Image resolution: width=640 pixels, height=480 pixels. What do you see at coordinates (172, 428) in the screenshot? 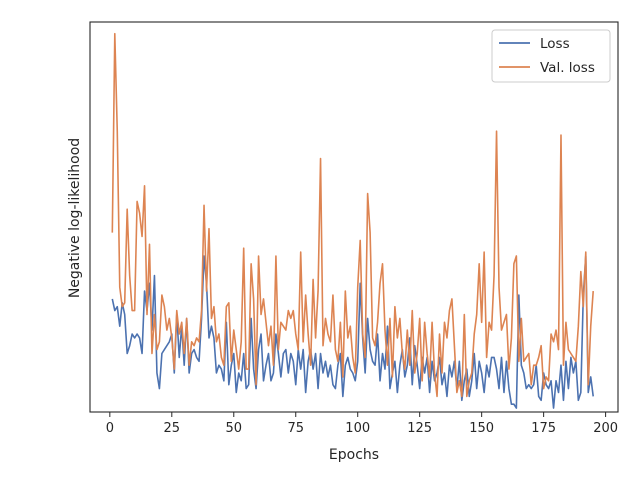
I see `x-tick-label: 25` at bounding box center [172, 428].